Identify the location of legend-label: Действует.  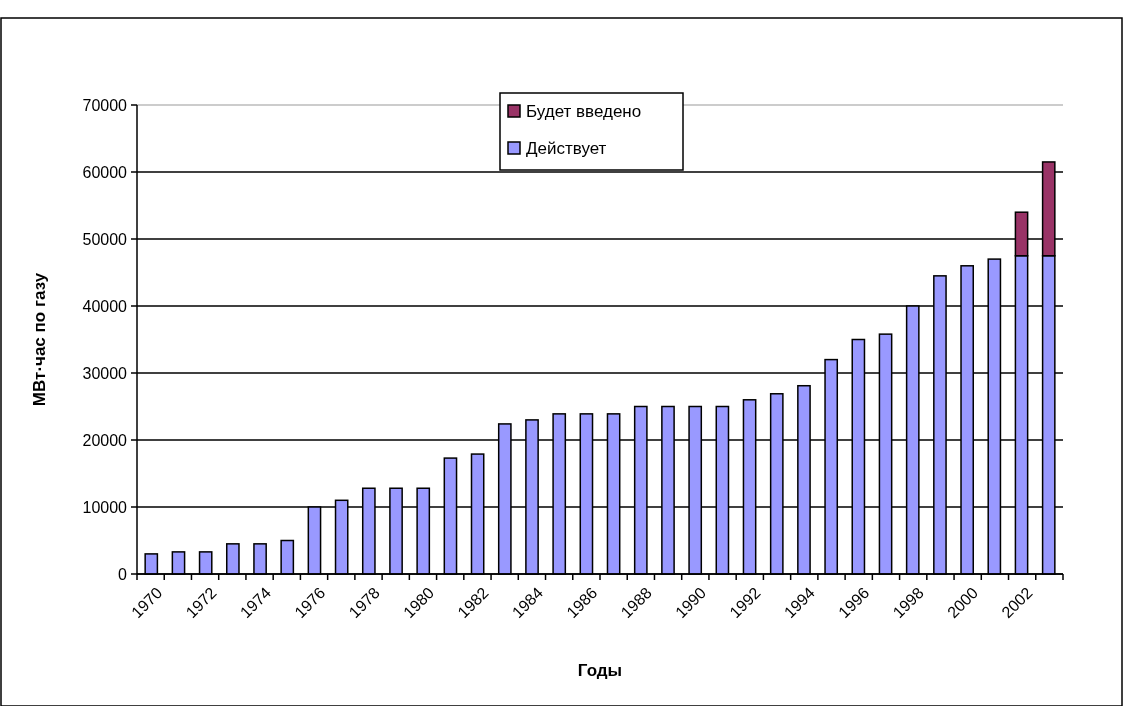
(566, 148).